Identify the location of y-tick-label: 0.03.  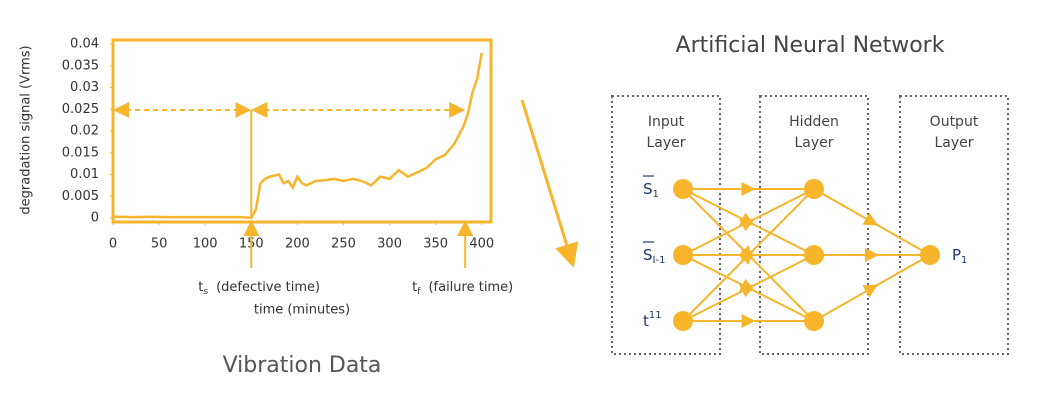
(84, 87).